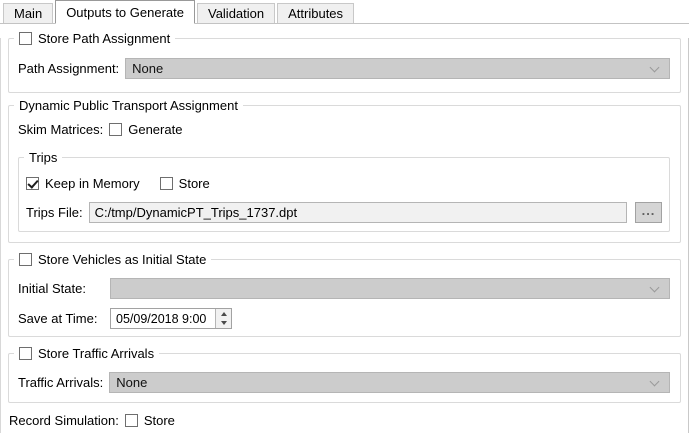 This screenshot has height=433, width=689. Describe the element at coordinates (52, 288) in the screenshot. I see `initial-state-label: Initial State:` at that location.